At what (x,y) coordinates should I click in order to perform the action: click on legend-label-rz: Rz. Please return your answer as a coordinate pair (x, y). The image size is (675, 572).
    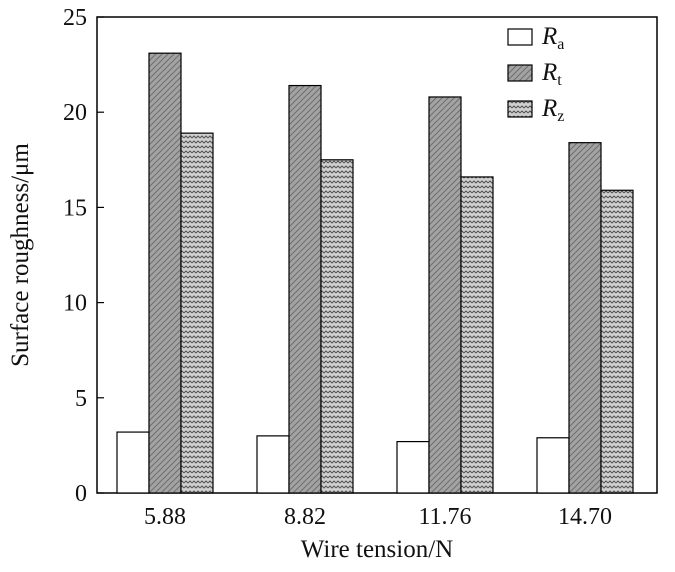
    Looking at the image, I should click on (552, 110).